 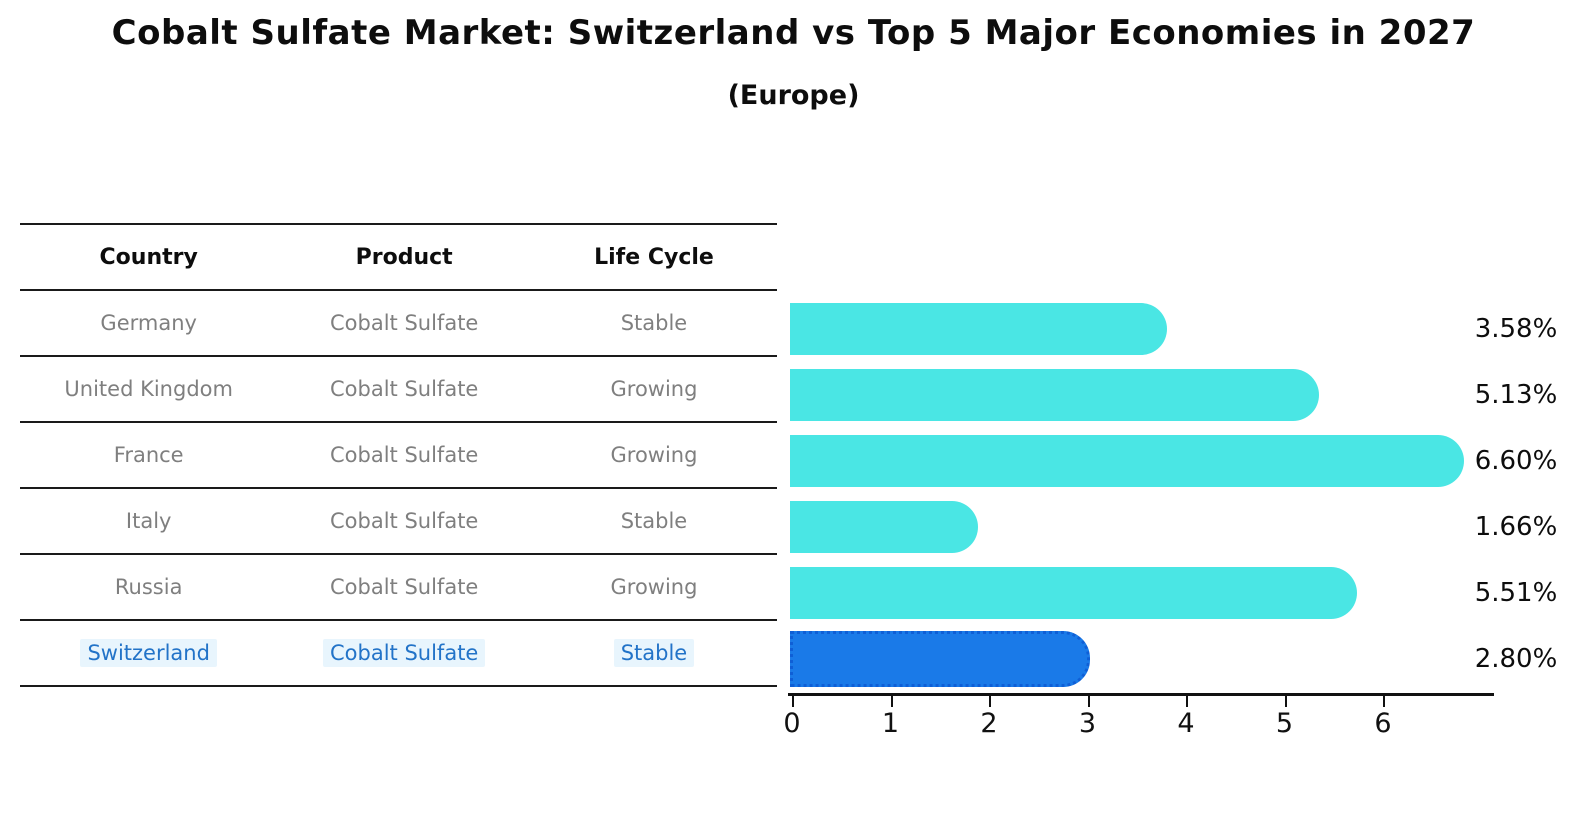 What do you see at coordinates (1180, 659) in the screenshot?
I see `bar-row-switzerland` at bounding box center [1180, 659].